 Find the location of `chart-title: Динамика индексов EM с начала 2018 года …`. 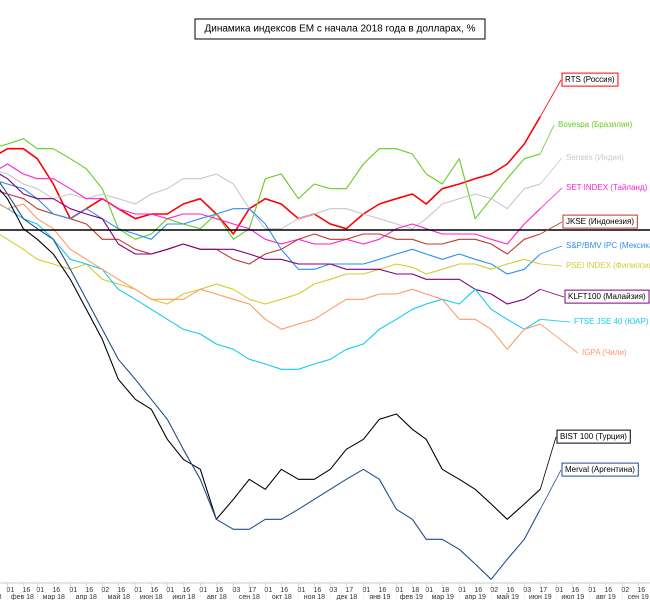

chart-title: Динамика индексов EM с начала 2018 года … is located at coordinates (339, 29).